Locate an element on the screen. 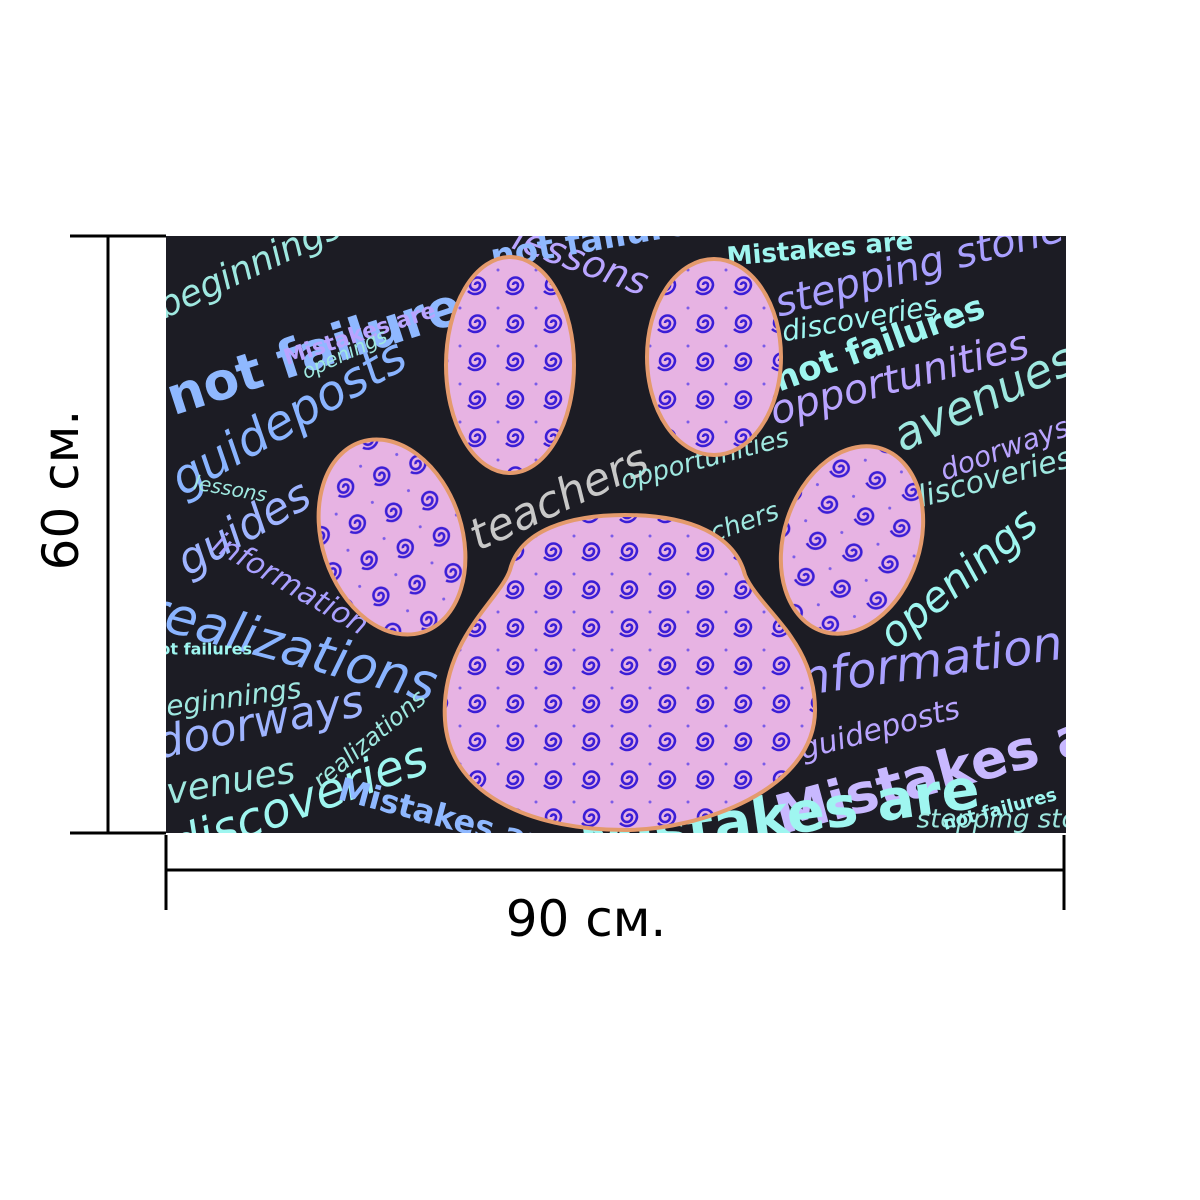 The image size is (1200, 1200). main-pad is located at coordinates (630, 672).